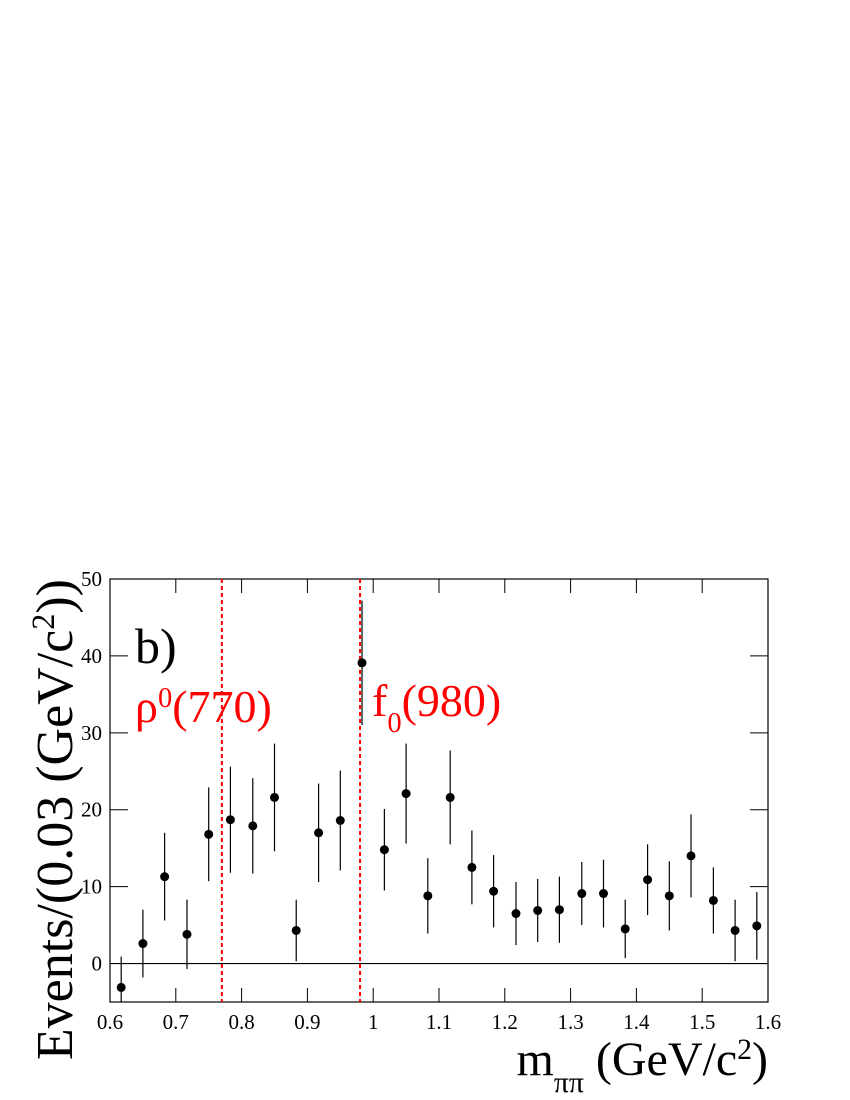 This screenshot has width=850, height=1100. I want to click on y-tick-label: 0, so click(97, 964).